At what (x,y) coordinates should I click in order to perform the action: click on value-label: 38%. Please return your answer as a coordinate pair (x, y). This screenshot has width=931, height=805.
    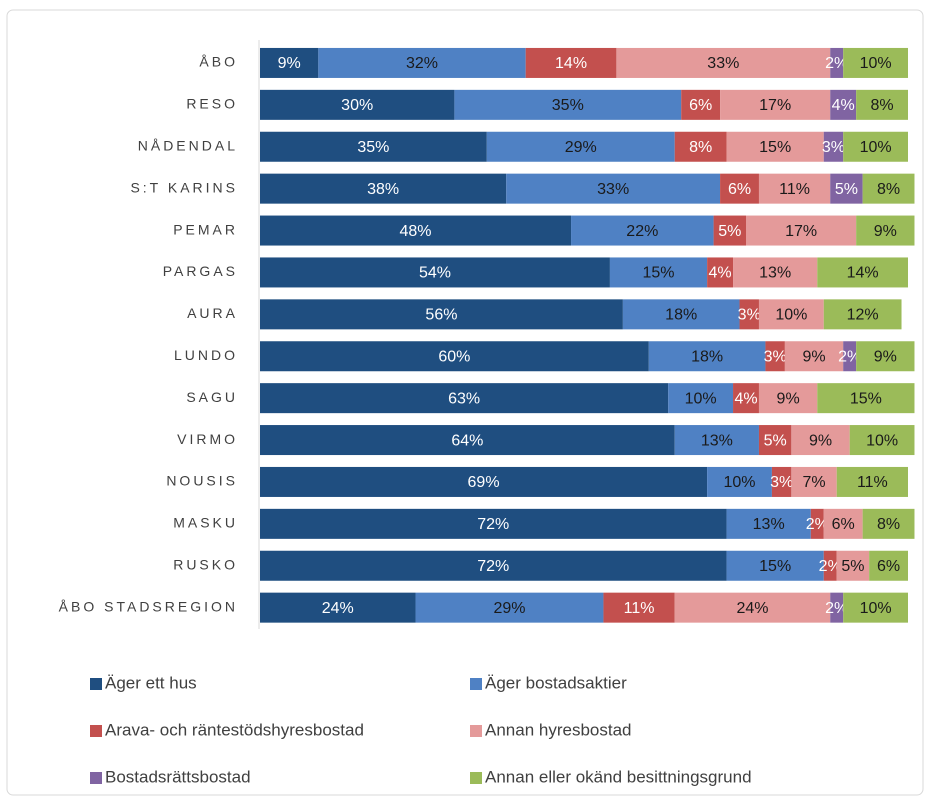
    Looking at the image, I should click on (383, 189).